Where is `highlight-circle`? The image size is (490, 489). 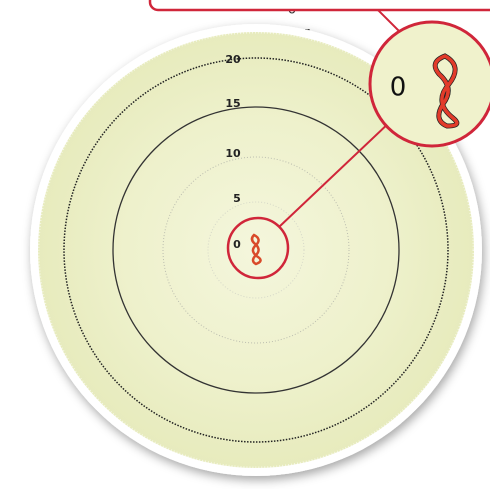
highlight-circle is located at coordinates (258, 248).